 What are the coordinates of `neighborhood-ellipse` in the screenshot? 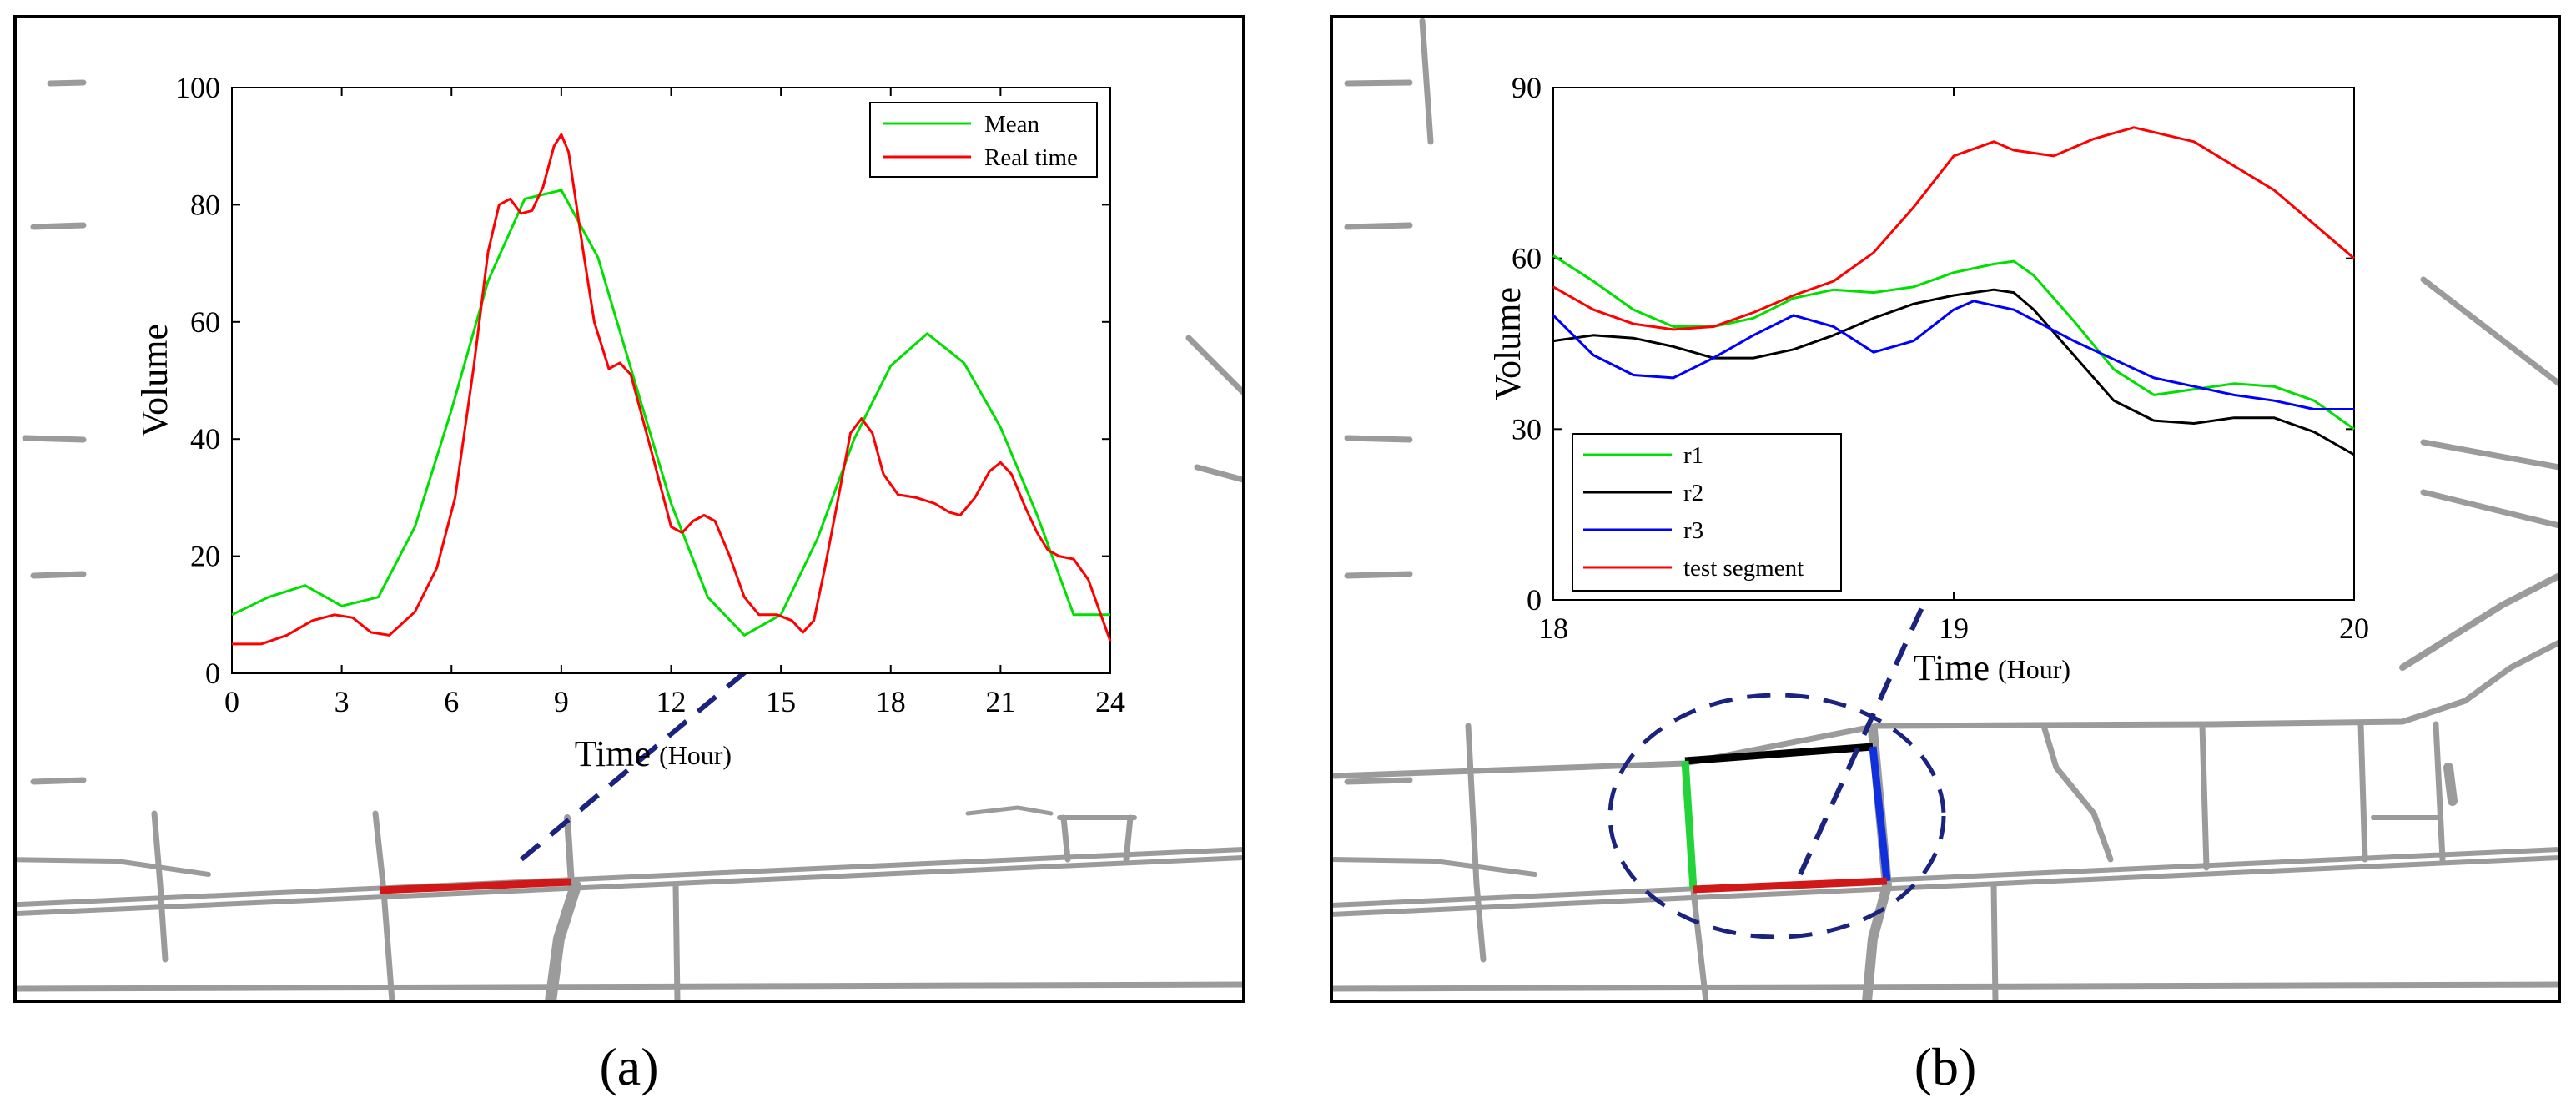 It's located at (1776, 815).